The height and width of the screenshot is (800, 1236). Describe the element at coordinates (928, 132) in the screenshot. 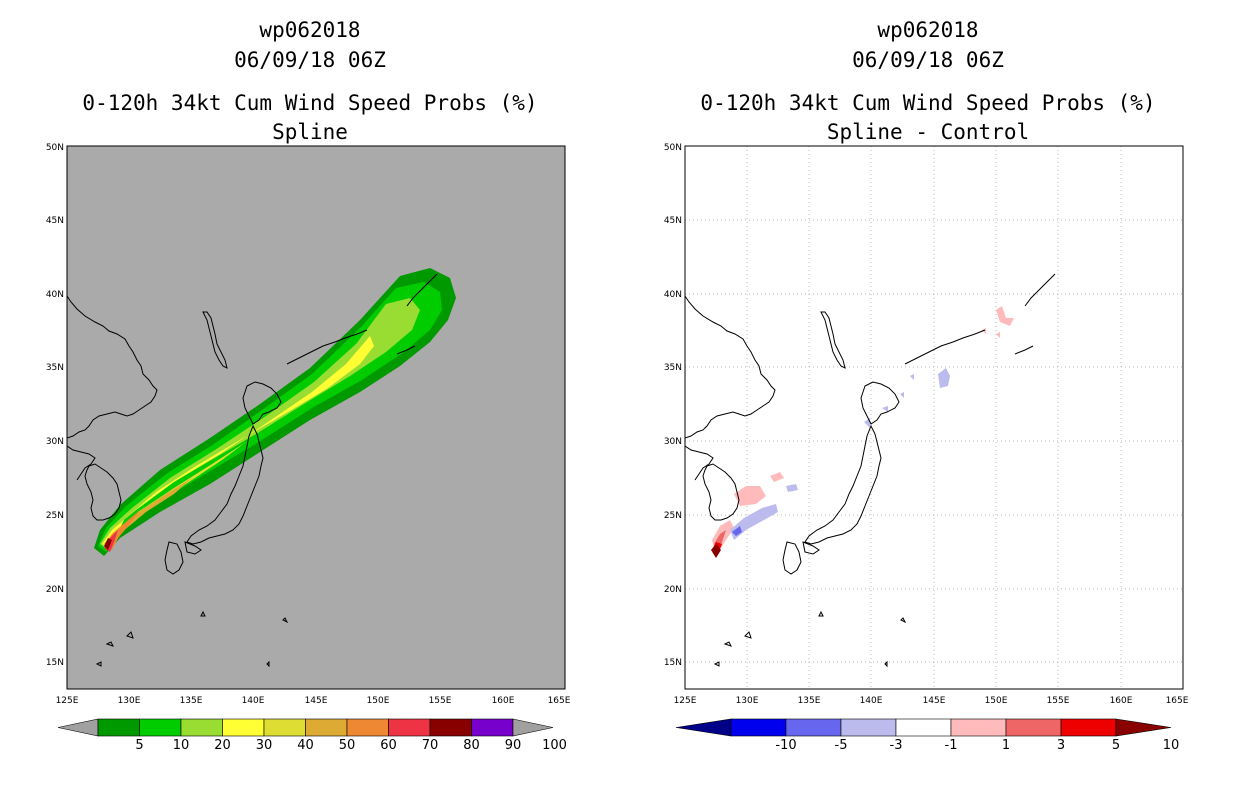

I see `right-subtitle: Spline - Control` at that location.